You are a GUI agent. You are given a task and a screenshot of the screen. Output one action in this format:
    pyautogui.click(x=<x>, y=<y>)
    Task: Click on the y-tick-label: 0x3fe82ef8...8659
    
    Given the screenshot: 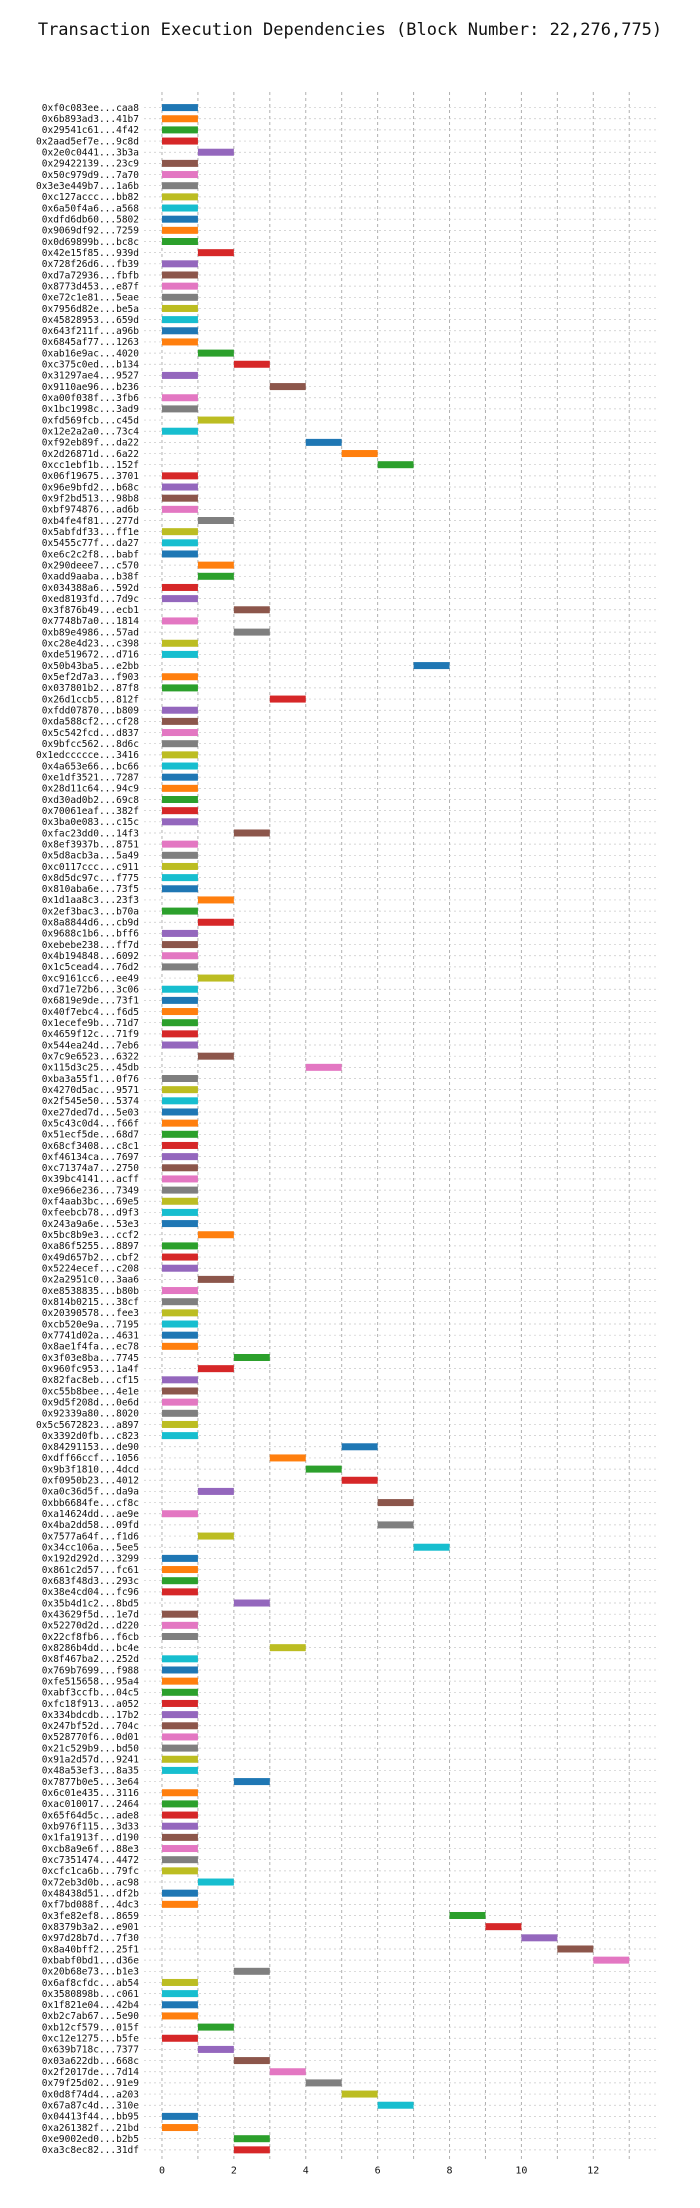 What is the action you would take?
    pyautogui.click(x=91, y=1916)
    